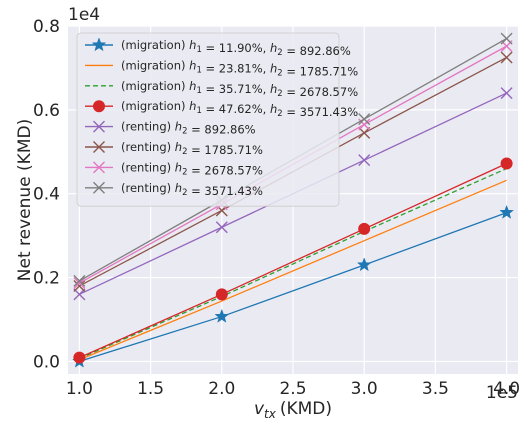 The image size is (526, 428). I want to click on x-multiplier: 1e5, so click(502, 393).